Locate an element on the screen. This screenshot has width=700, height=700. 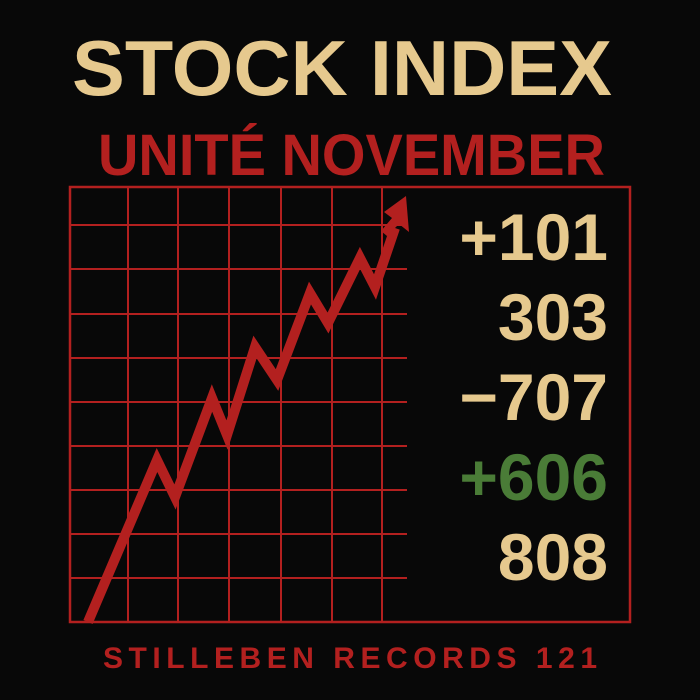
poster-subtitle: UNITÉ NOVEMBER is located at coordinates (351, 155).